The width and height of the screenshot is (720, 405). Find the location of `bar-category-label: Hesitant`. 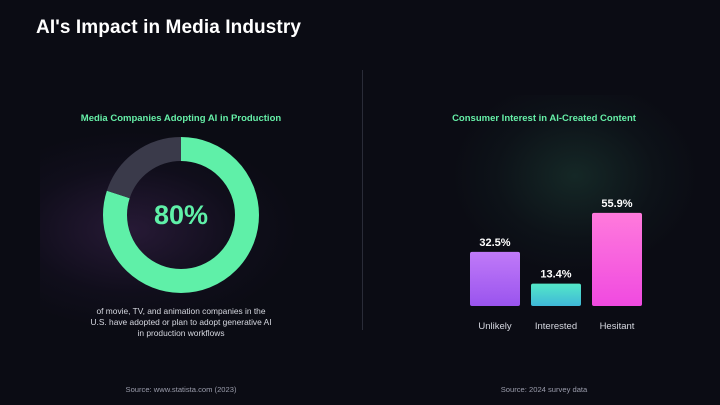

bar-category-label: Hesitant is located at coordinates (617, 326).